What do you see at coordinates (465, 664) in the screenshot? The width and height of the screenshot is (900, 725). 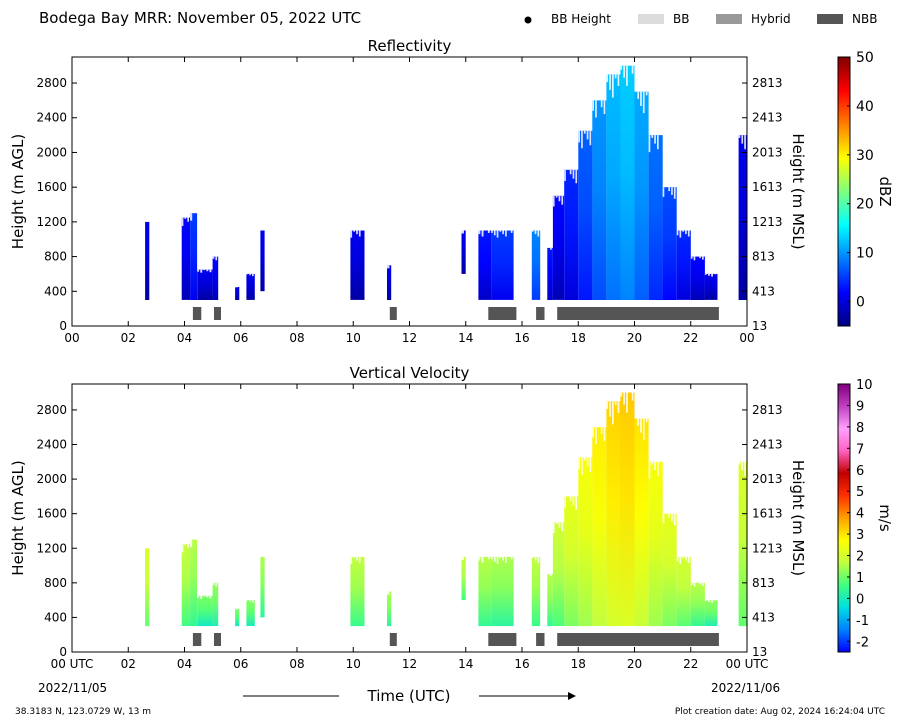 I see `x-tick-label: 14` at bounding box center [465, 664].